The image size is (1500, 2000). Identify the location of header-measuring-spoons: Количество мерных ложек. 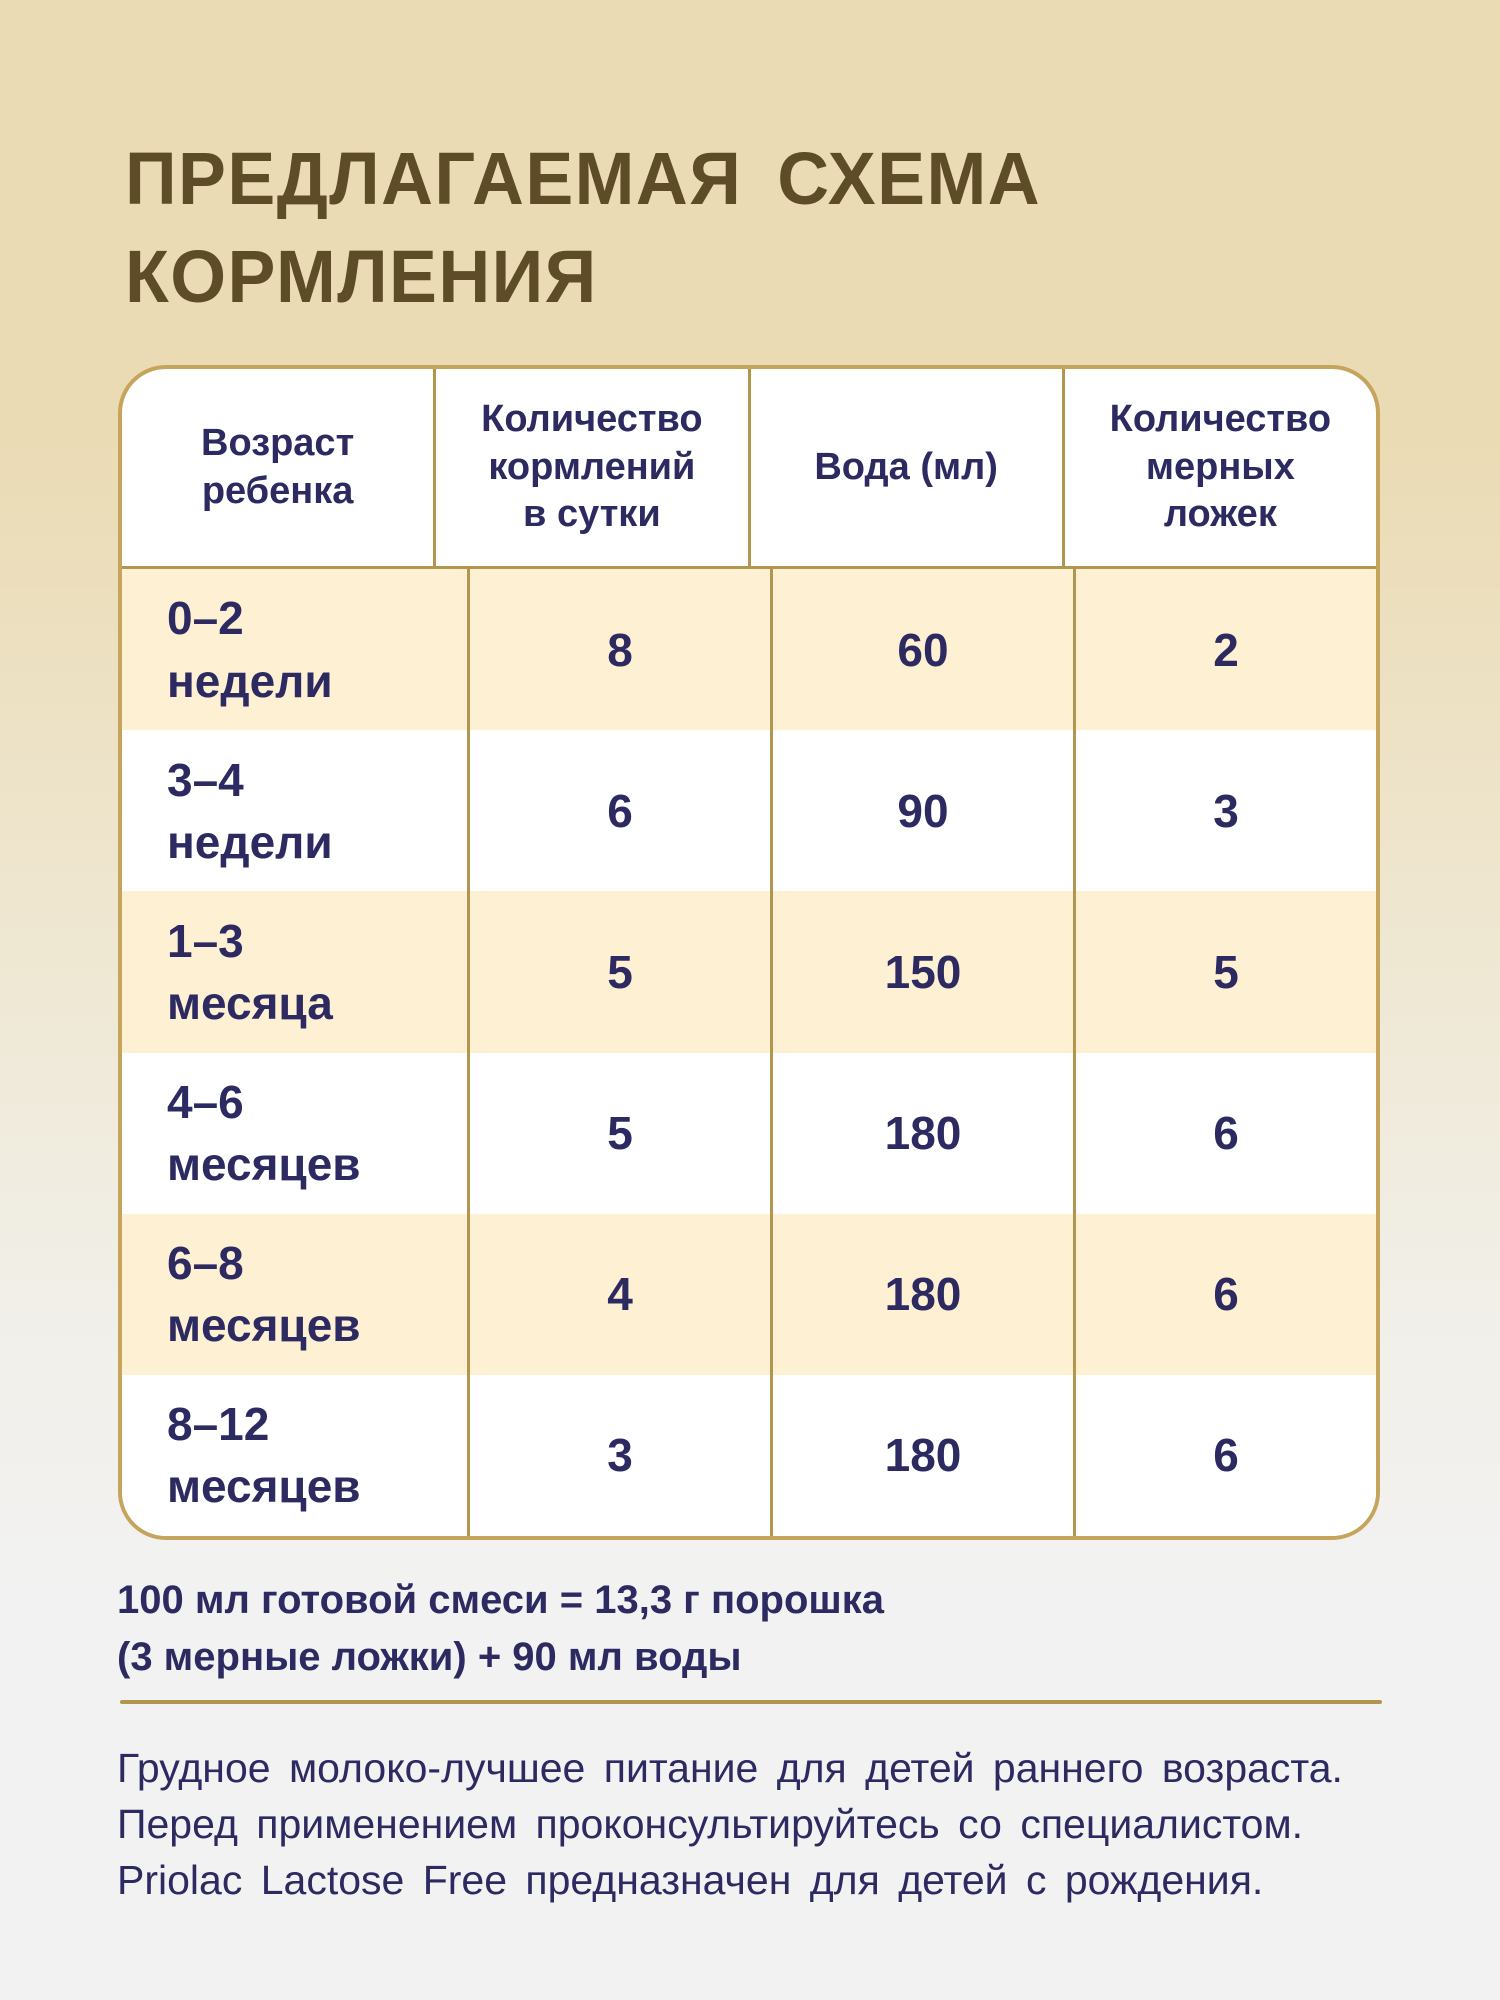
(1220, 467).